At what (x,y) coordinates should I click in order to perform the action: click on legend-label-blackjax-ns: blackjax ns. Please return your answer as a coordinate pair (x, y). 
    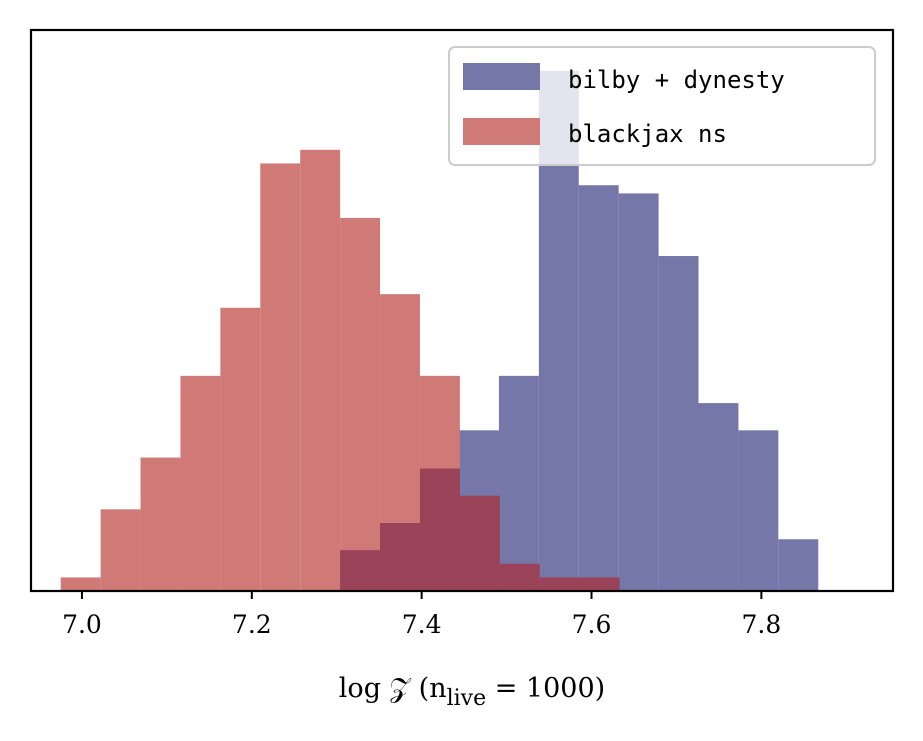
    Looking at the image, I should click on (647, 134).